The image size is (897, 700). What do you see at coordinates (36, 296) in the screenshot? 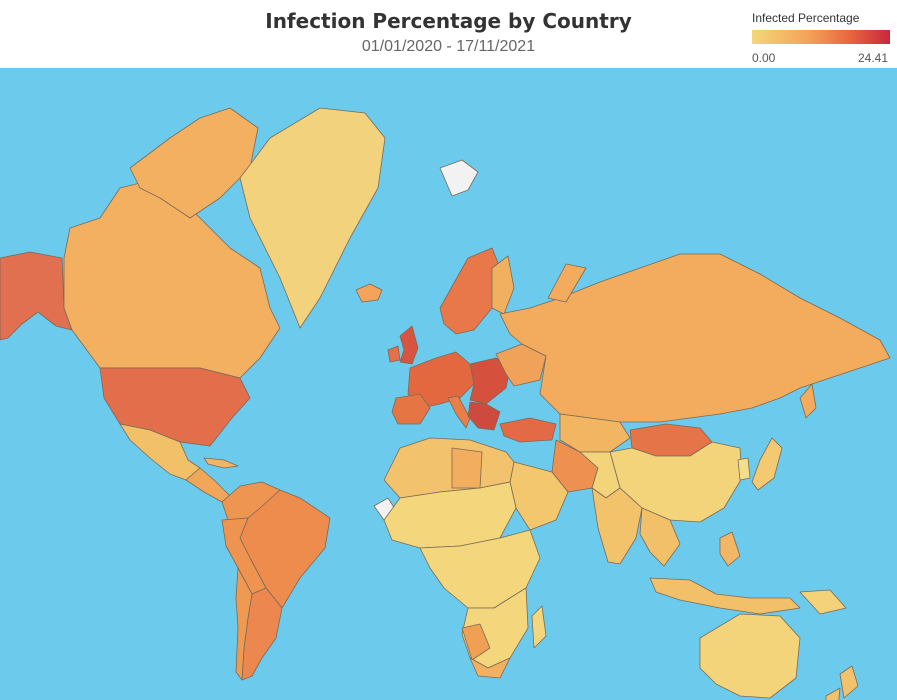
I see `country-alaska` at bounding box center [36, 296].